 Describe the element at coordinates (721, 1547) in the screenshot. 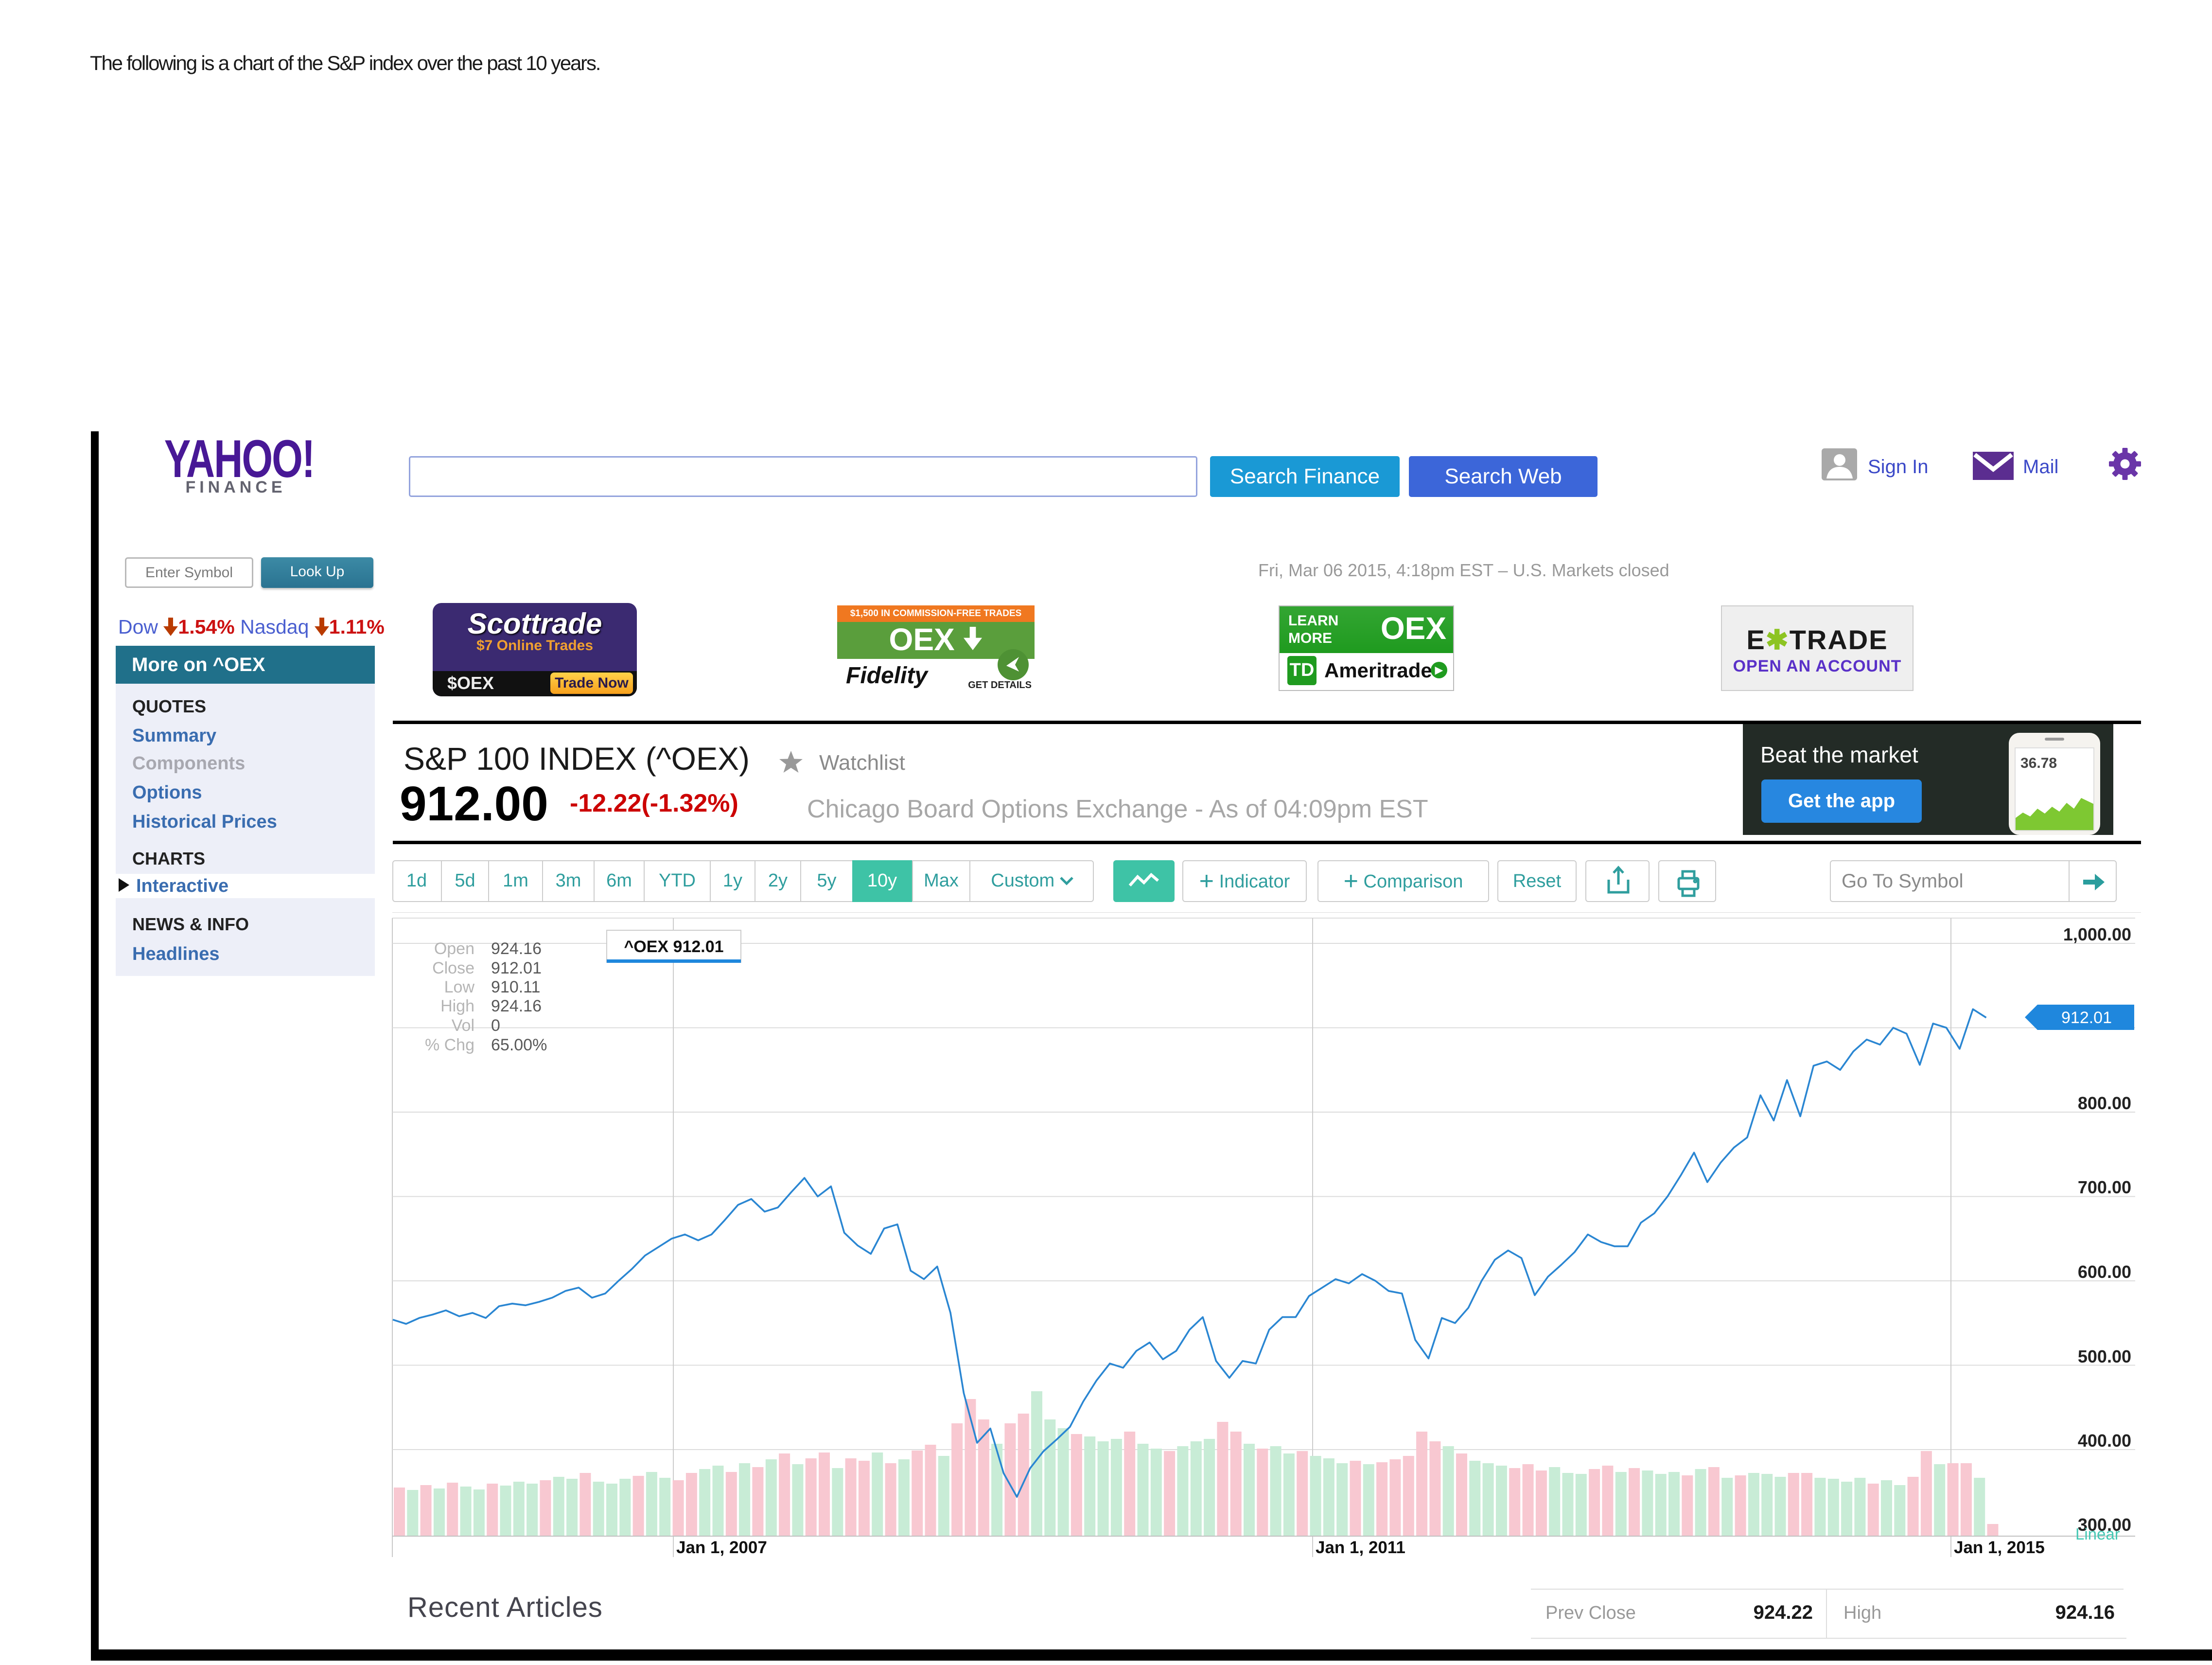

I see `svg-text: Jan 1, 2007` at that location.